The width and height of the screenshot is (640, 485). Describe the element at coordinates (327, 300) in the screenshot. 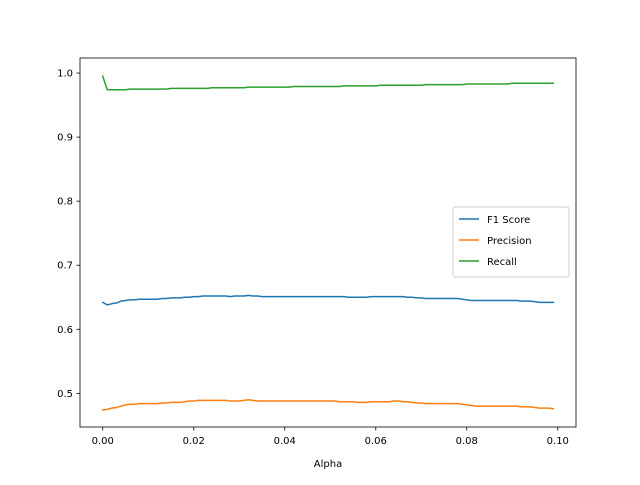

I see `series-line-f1-score` at that location.